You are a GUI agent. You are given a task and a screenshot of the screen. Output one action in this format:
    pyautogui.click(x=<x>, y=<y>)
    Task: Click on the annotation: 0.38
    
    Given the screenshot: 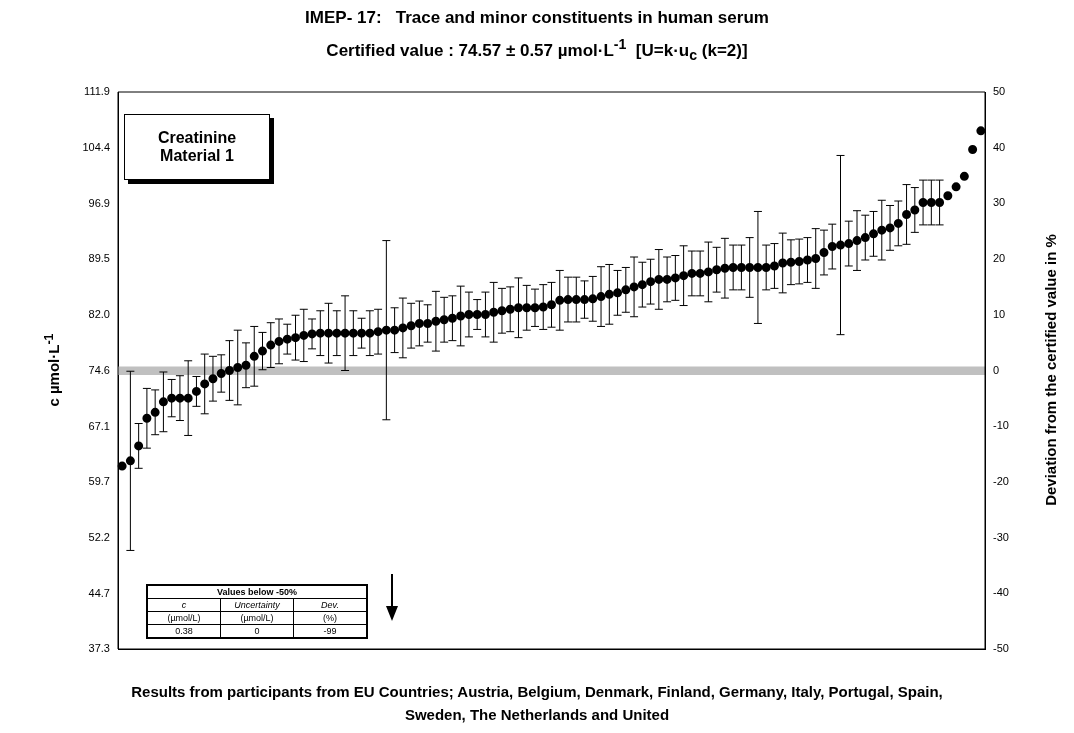 What is the action you would take?
    pyautogui.click(x=184, y=631)
    